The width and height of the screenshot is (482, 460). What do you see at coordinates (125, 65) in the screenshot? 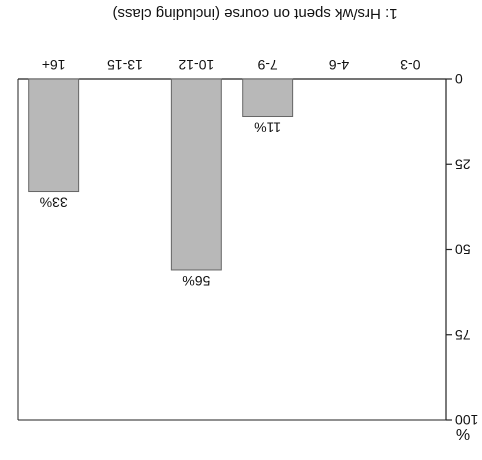
I see `category-label-13-15: 13-15` at bounding box center [125, 65].